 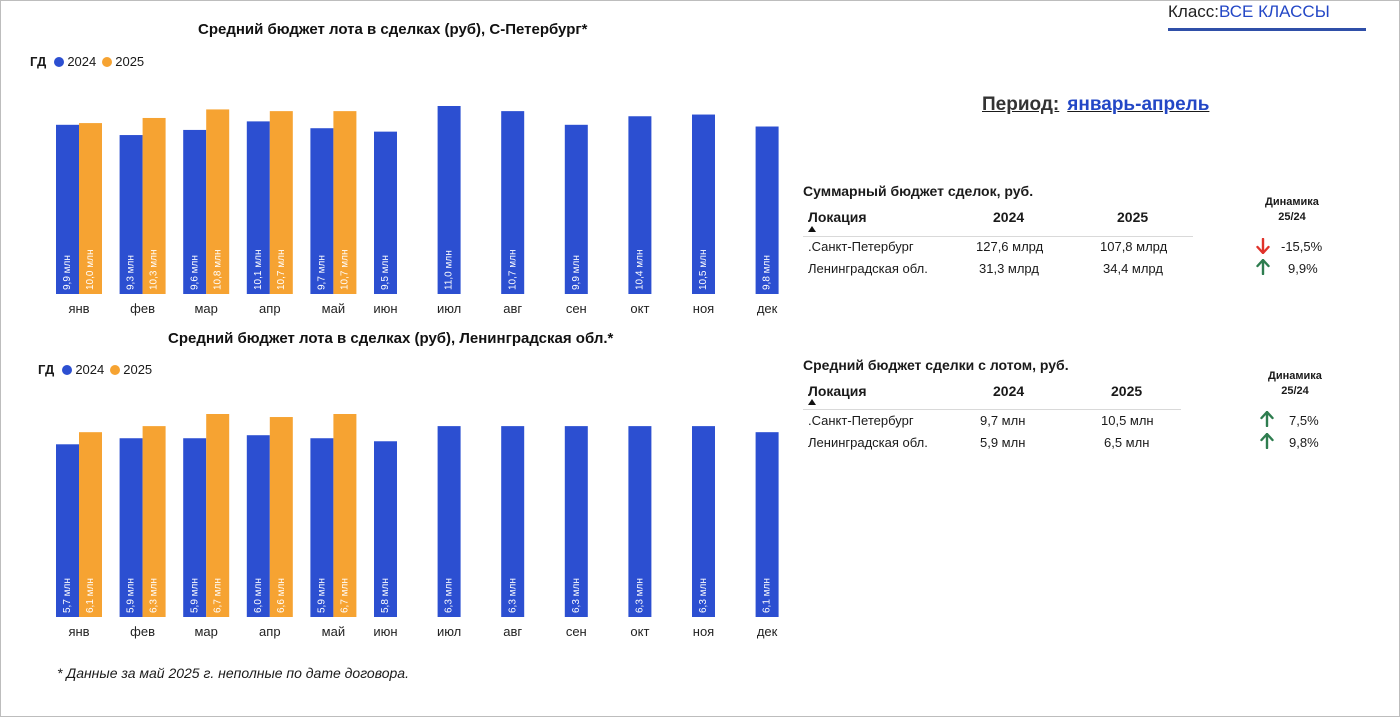 I want to click on x-tick-label: апр, so click(x=270, y=308).